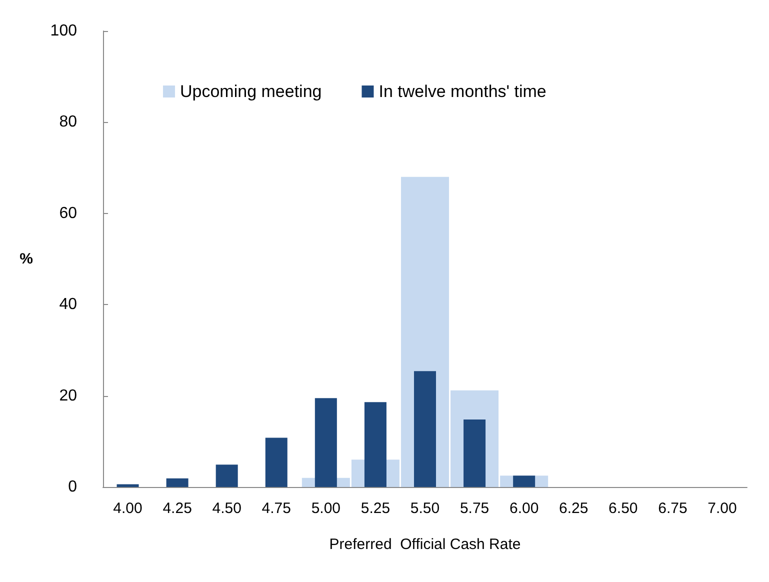 The width and height of the screenshot is (769, 582). Describe the element at coordinates (462, 91) in the screenshot. I see `legend-label: In twelve months' time` at that location.